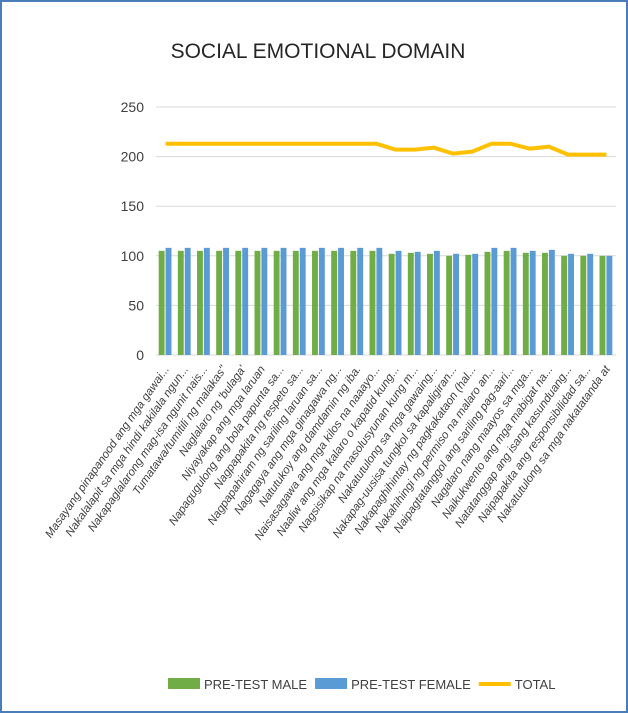 The image size is (628, 713). Describe the element at coordinates (133, 256) in the screenshot. I see `y-tick-label: 100` at that location.